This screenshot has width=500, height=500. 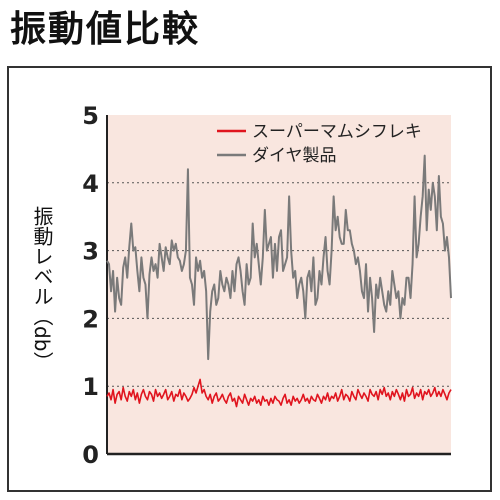 I want to click on y-tick-label: 5, so click(x=90, y=116).